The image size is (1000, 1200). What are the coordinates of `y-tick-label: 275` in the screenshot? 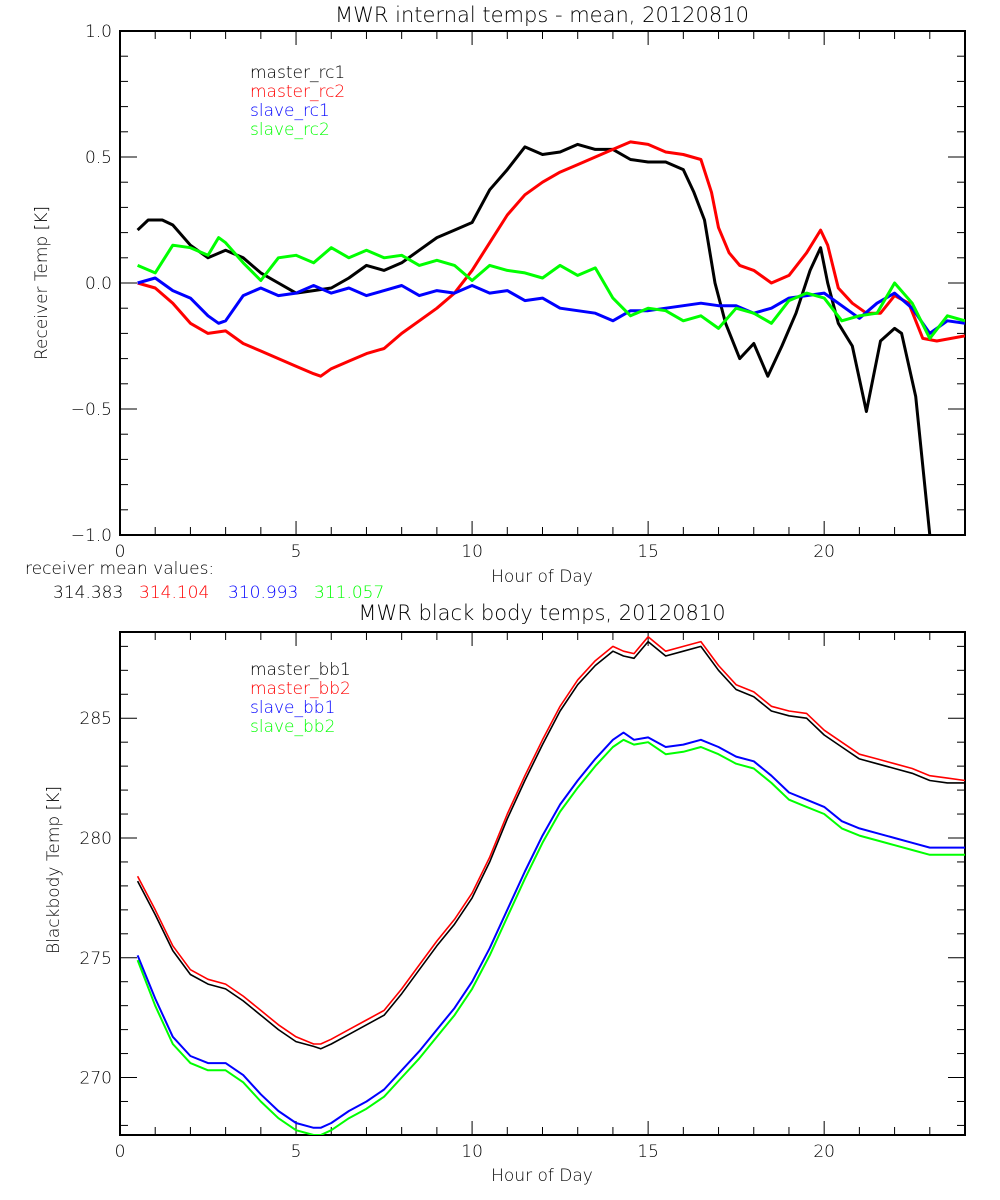 It's located at (96, 959).